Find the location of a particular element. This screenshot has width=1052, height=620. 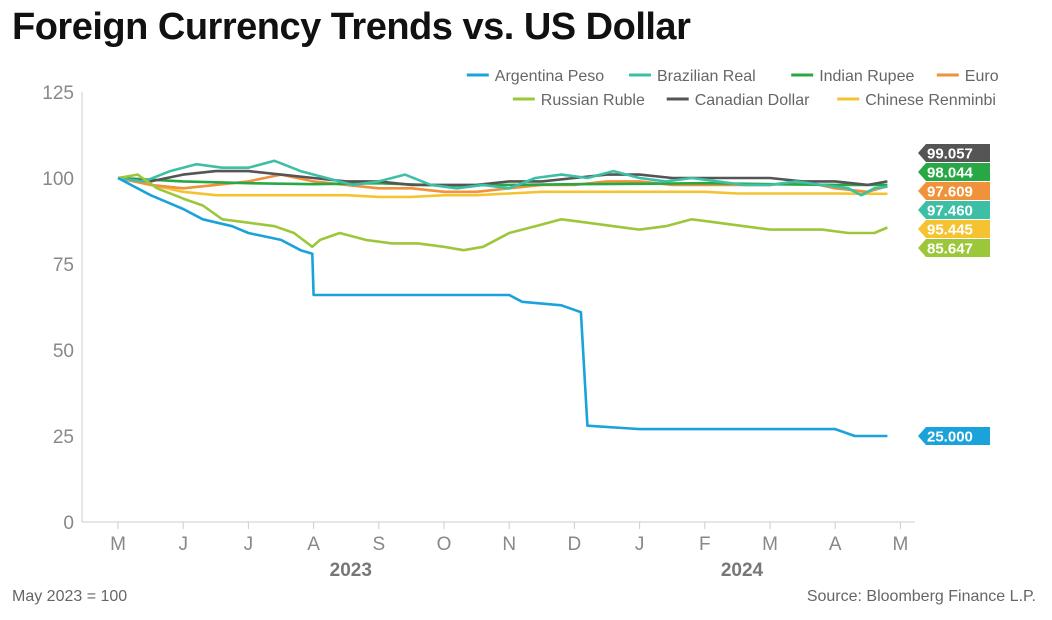

y-tick-label: 25 is located at coordinates (63, 437).